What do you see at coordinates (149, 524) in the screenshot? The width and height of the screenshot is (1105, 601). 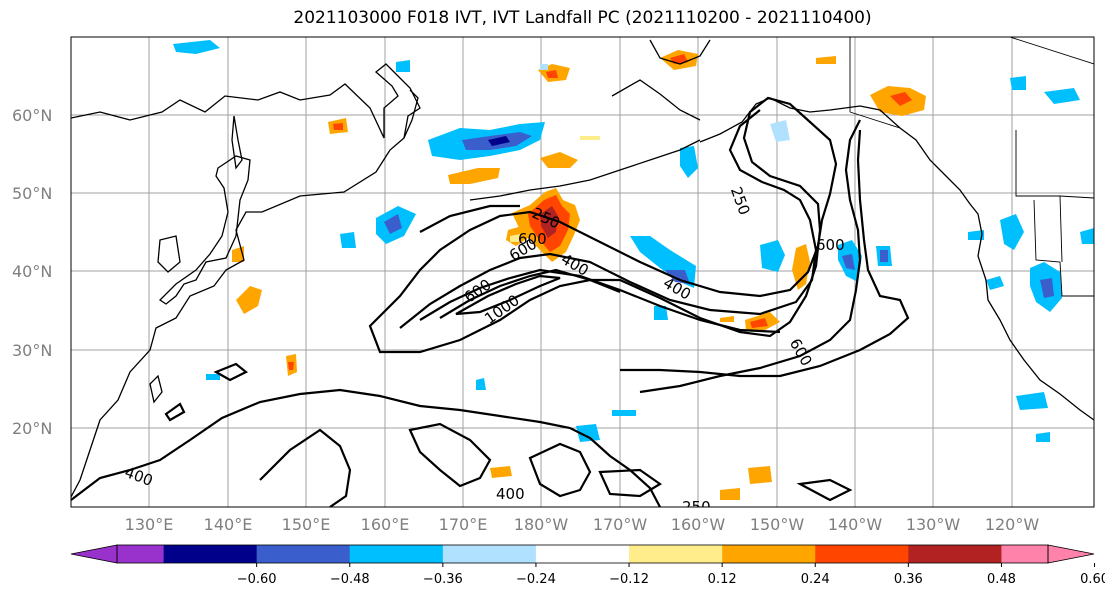 I see `lon-label: 130°E` at bounding box center [149, 524].